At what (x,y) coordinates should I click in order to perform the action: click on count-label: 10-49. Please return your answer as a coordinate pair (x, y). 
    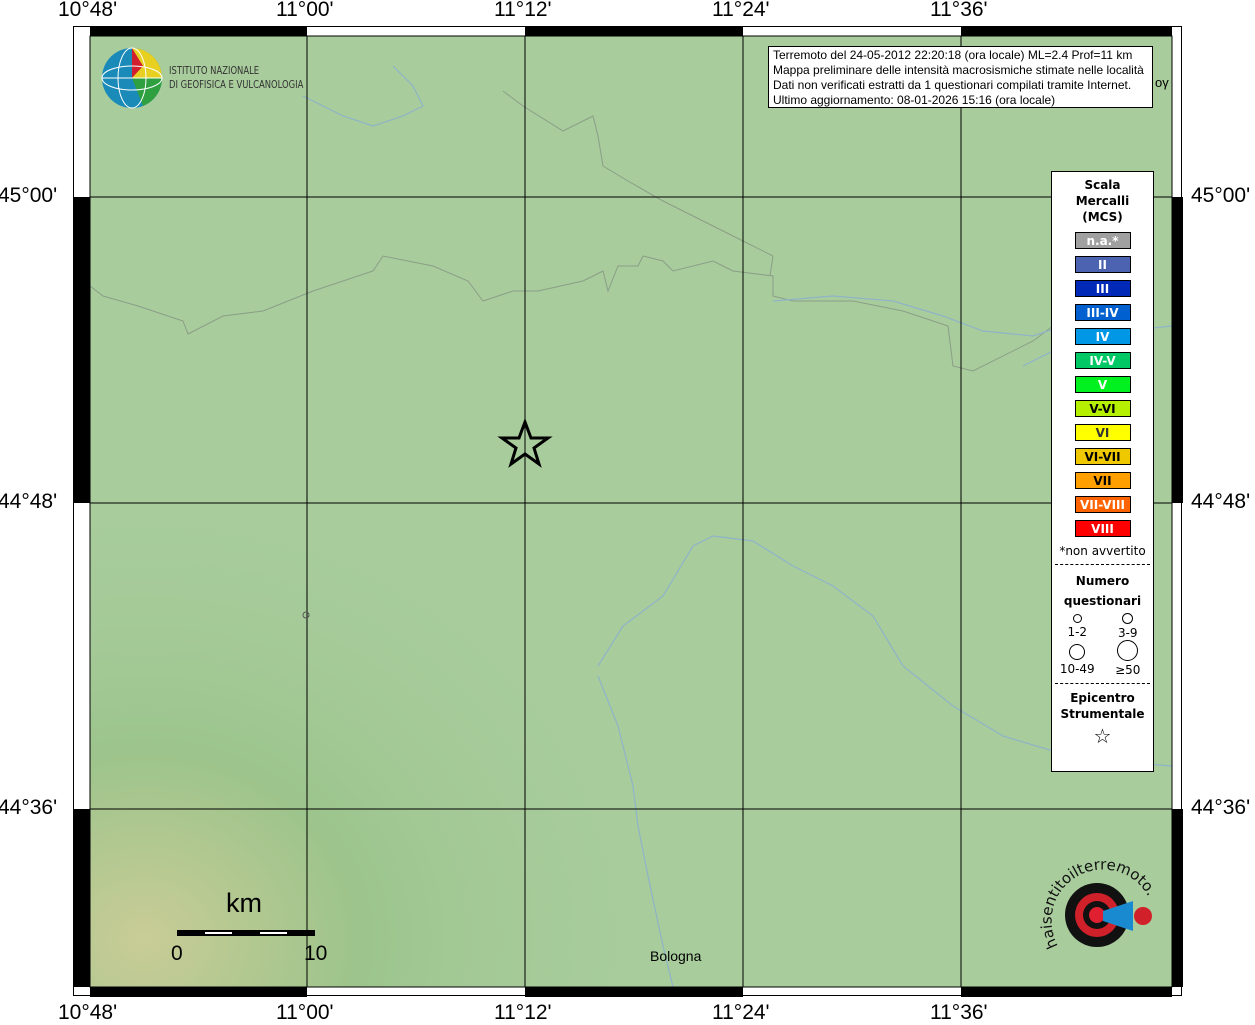
    Looking at the image, I should click on (1077, 669).